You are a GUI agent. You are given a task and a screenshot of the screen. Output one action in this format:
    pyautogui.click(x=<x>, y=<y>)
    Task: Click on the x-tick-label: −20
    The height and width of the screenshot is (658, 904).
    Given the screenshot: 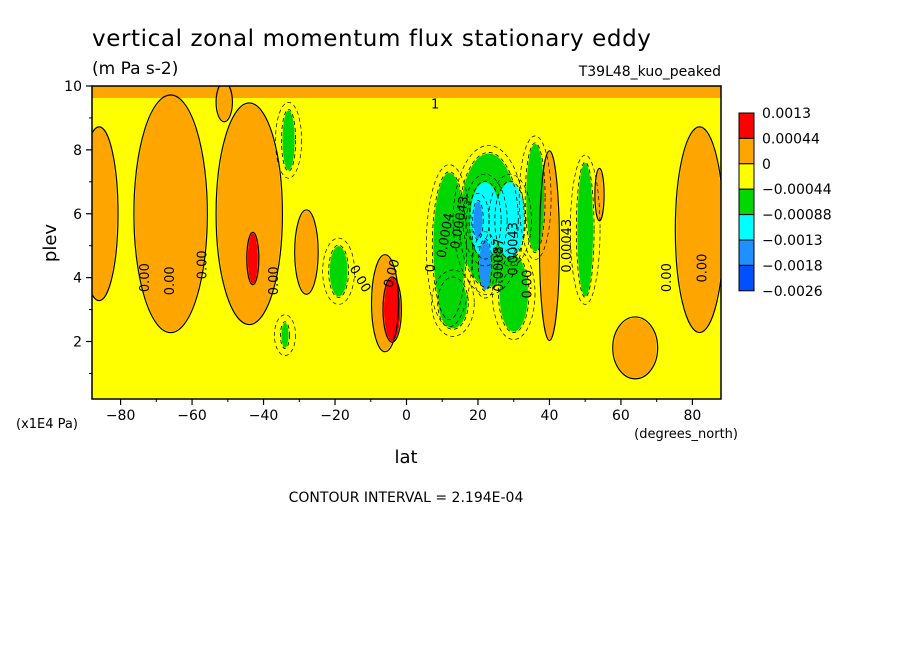 What is the action you would take?
    pyautogui.click(x=335, y=416)
    